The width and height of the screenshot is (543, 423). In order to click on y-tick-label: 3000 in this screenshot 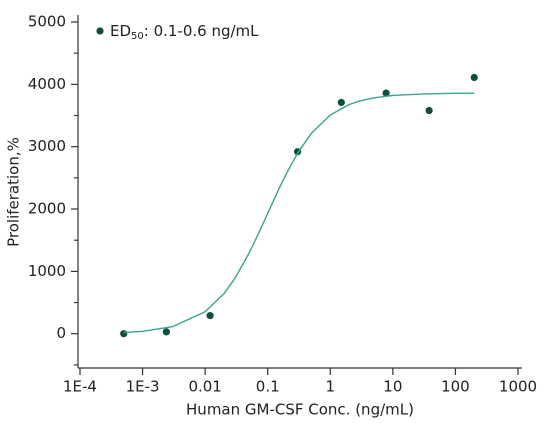, I will do `click(47, 146)`.